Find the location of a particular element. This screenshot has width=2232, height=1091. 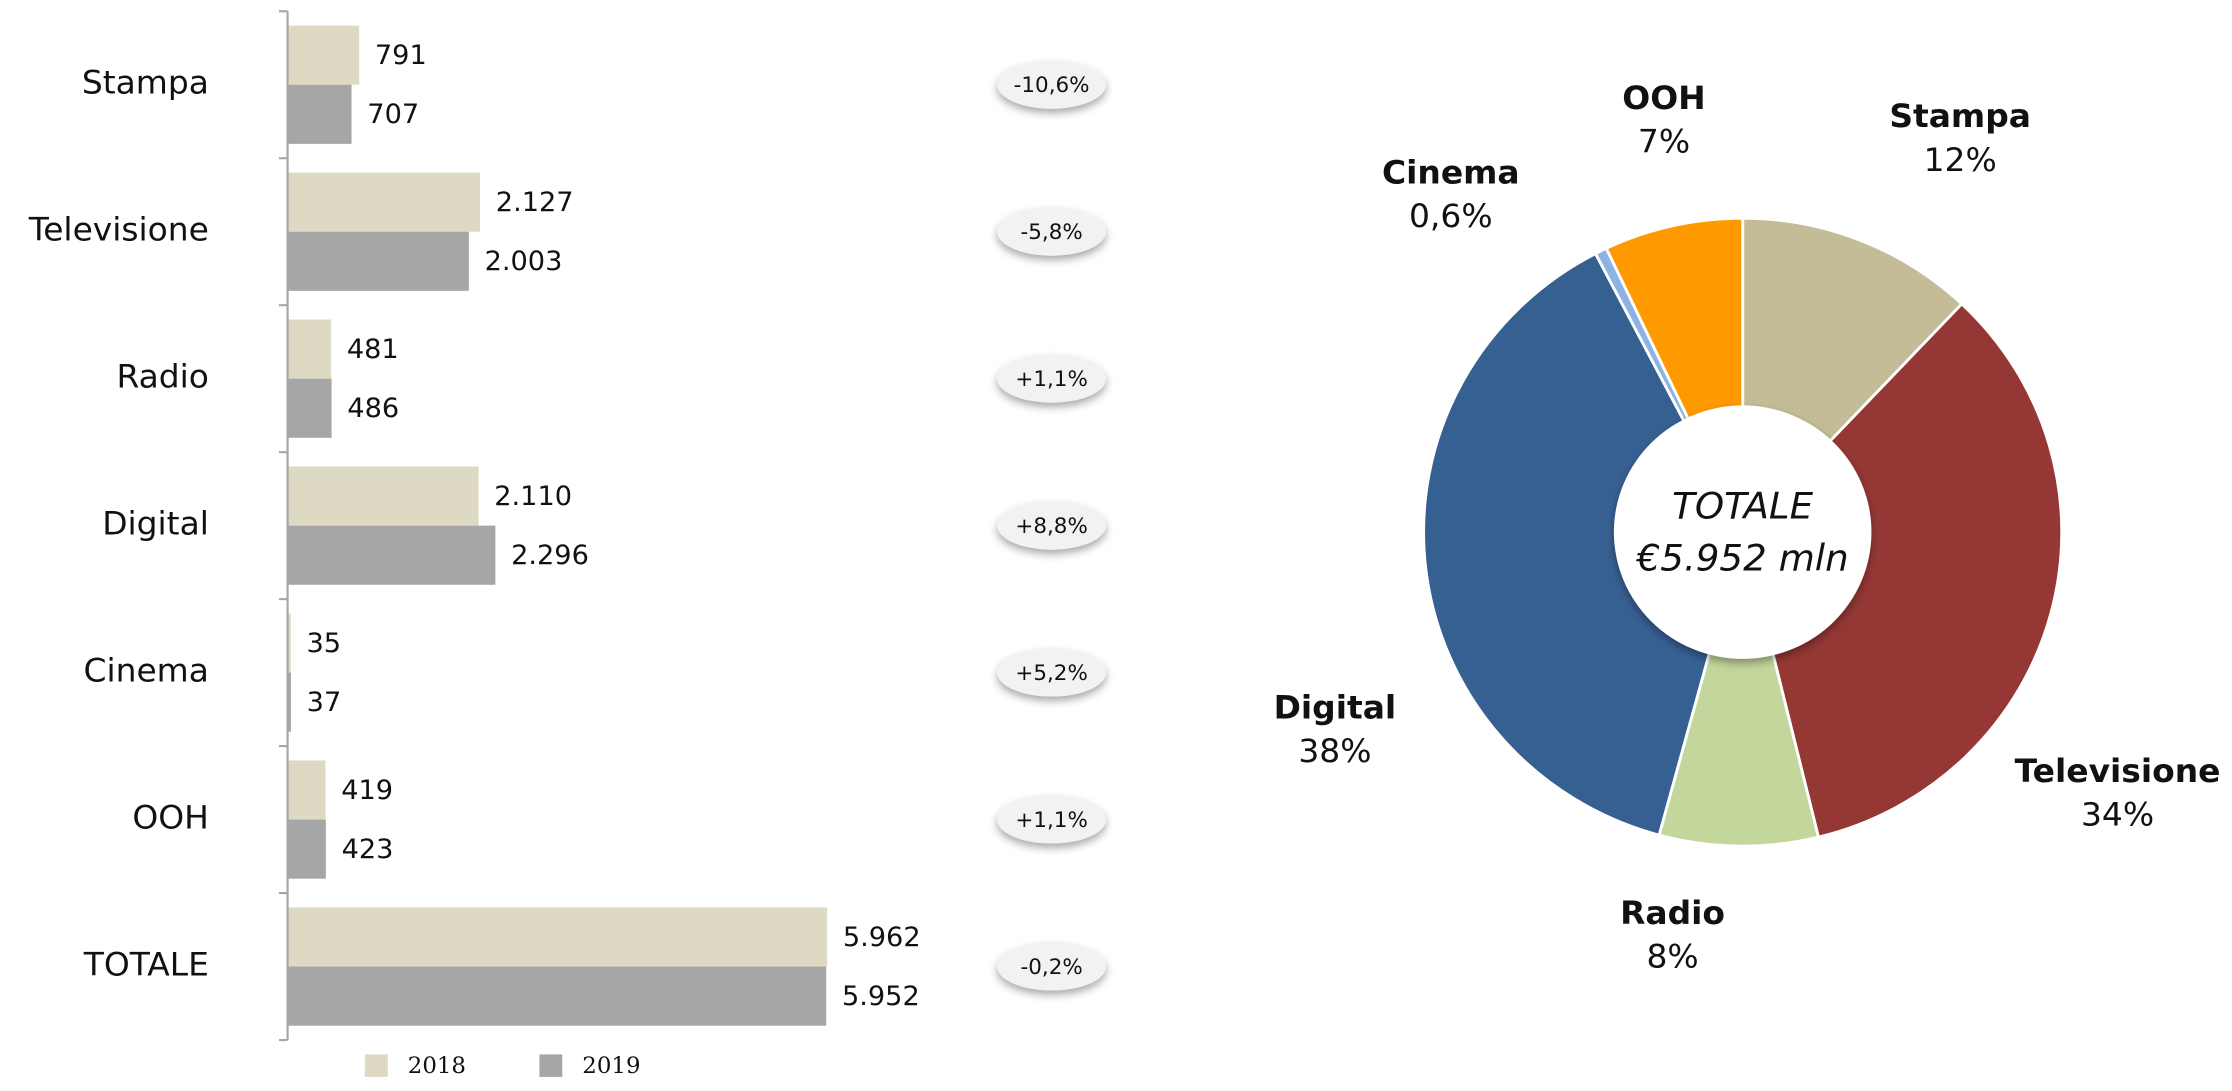

center-circle is located at coordinates (1742, 532).